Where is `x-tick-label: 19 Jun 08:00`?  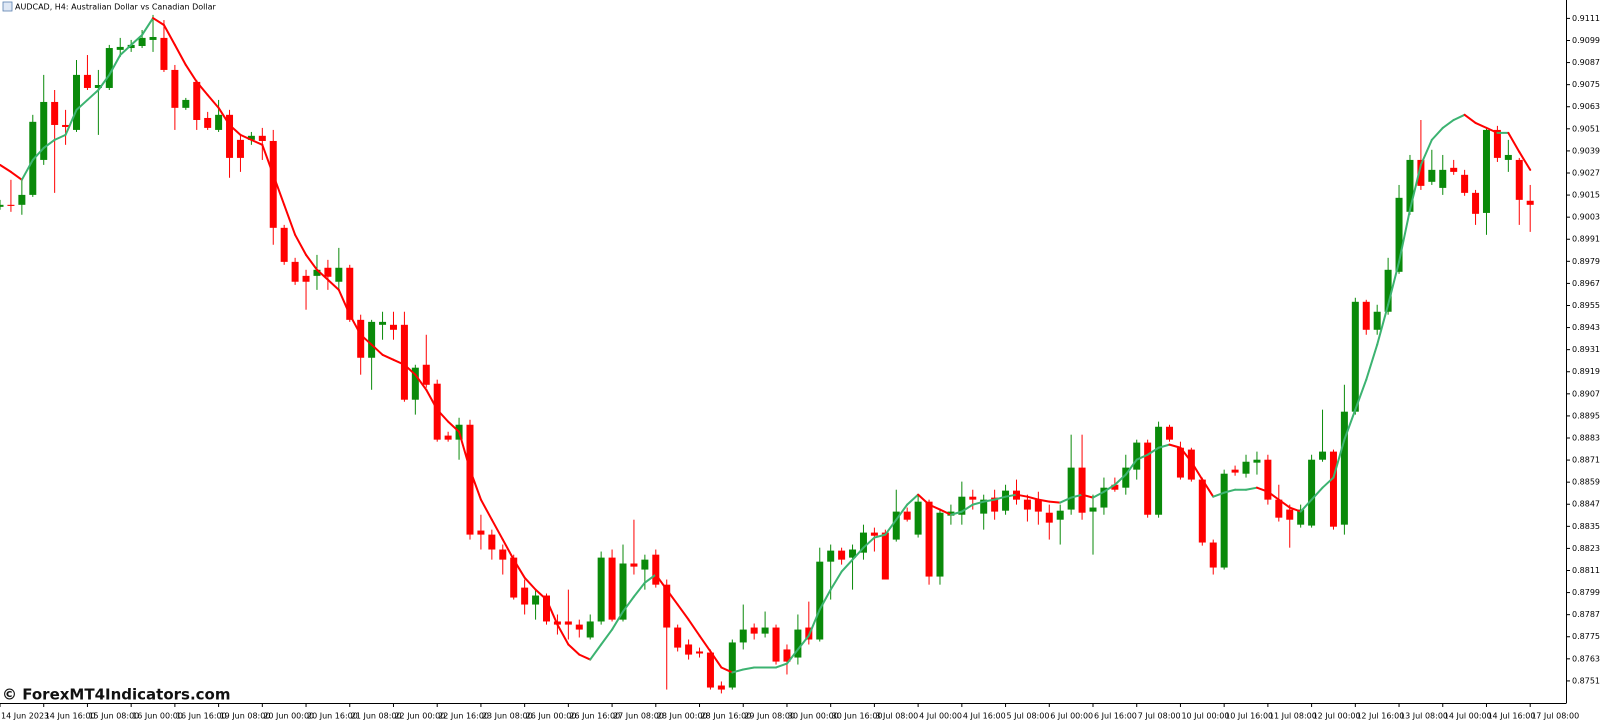 x-tick-label: 19 Jun 08:00 is located at coordinates (245, 716).